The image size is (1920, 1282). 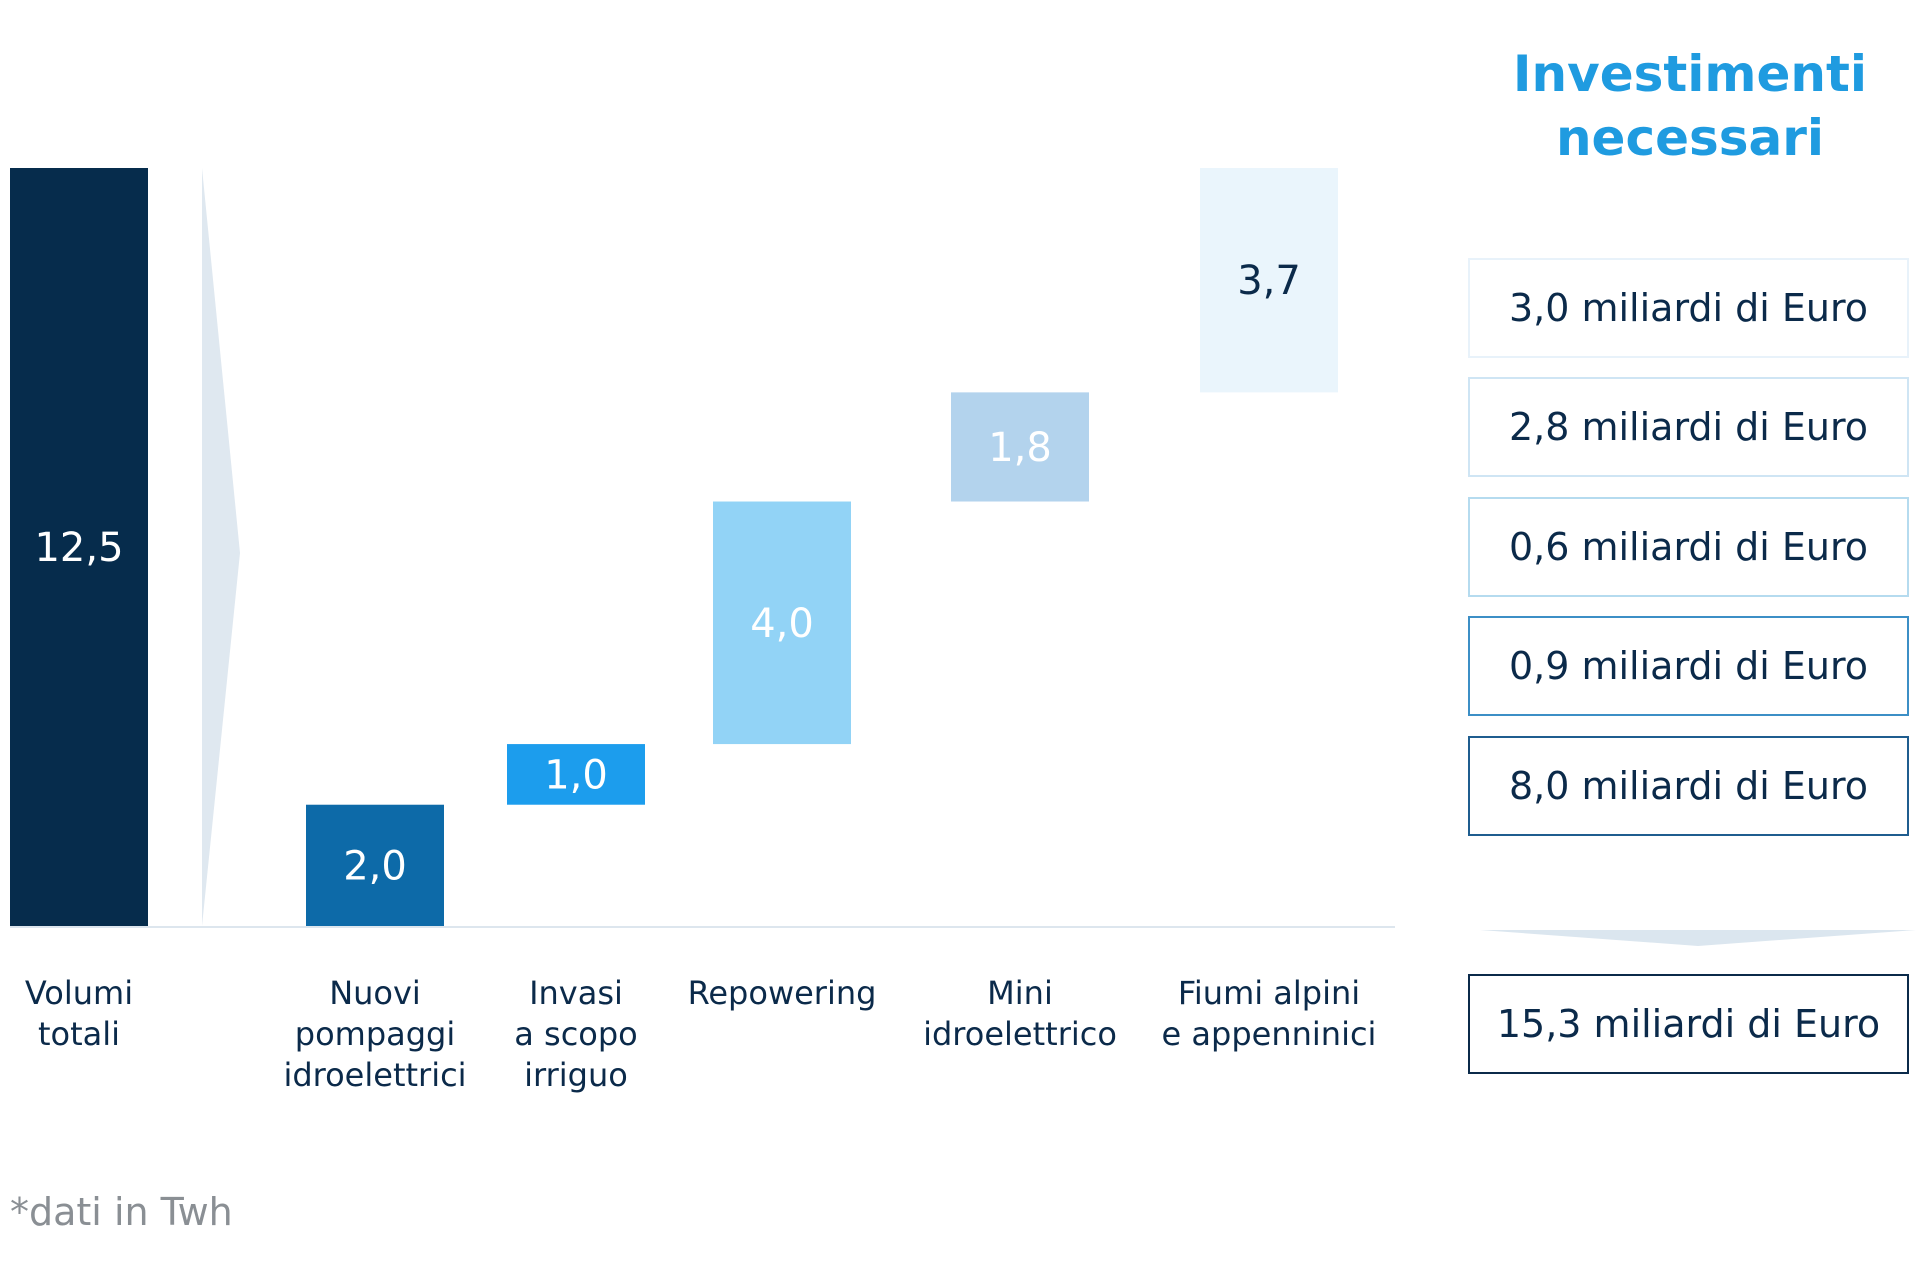 What do you see at coordinates (782, 993) in the screenshot?
I see `category-label: Repowering` at bounding box center [782, 993].